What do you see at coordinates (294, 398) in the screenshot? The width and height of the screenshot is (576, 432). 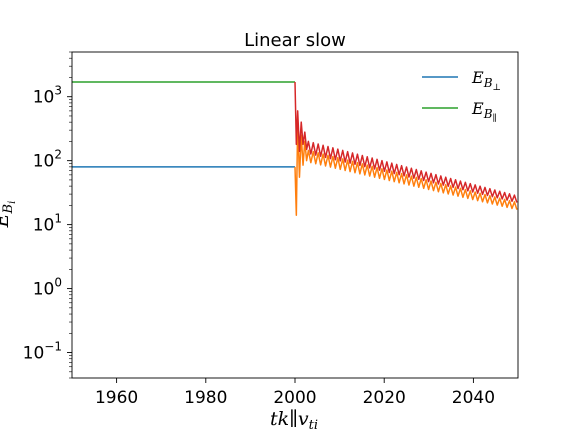 I see `x-tick-label-2: 2000` at bounding box center [294, 398].